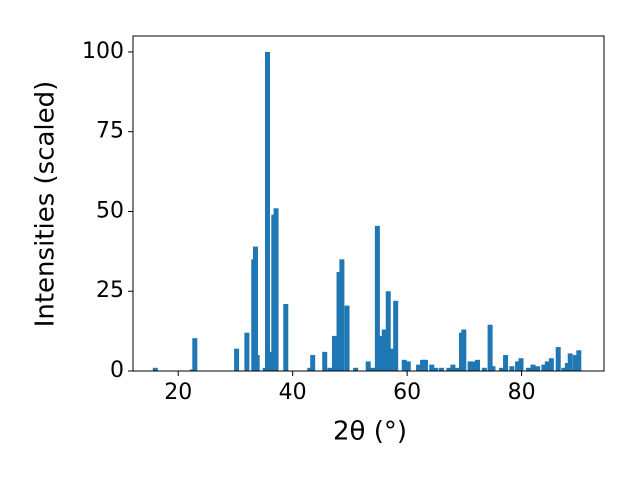 This screenshot has width=640, height=480. Describe the element at coordinates (293, 392) in the screenshot. I see `x-tick-label: 40` at that location.